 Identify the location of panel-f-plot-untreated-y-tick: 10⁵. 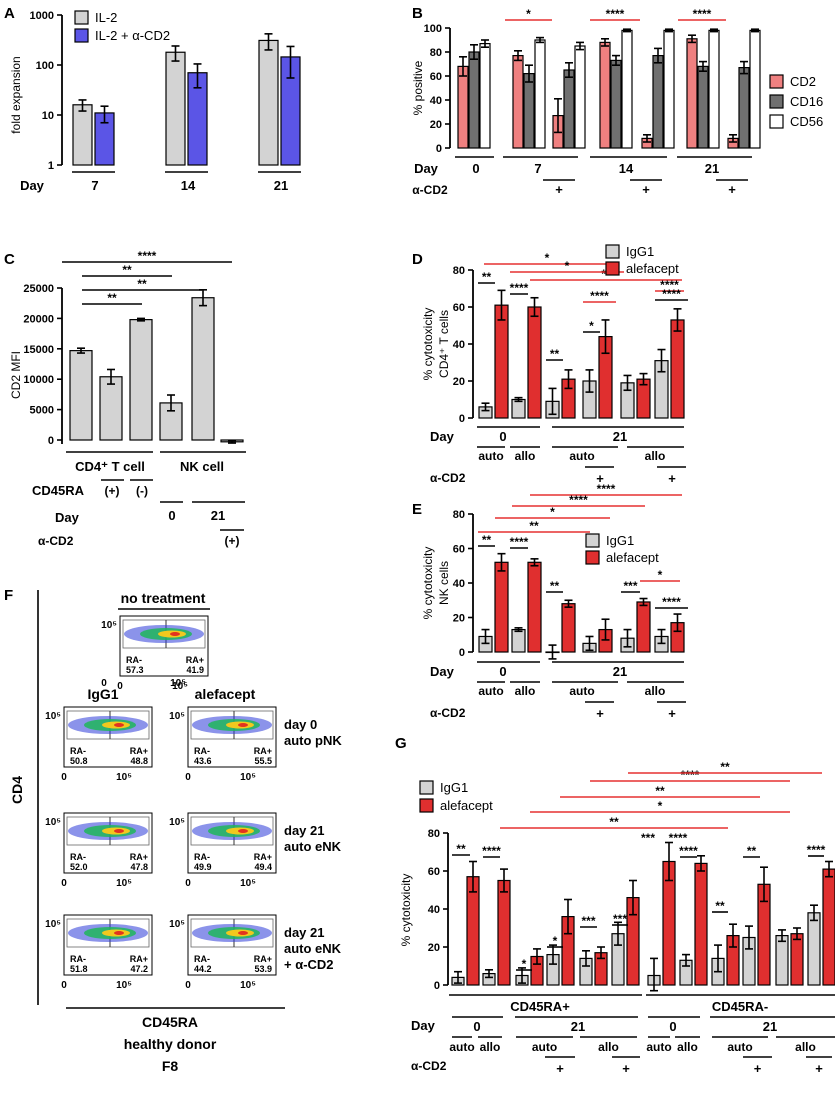
(109, 625).